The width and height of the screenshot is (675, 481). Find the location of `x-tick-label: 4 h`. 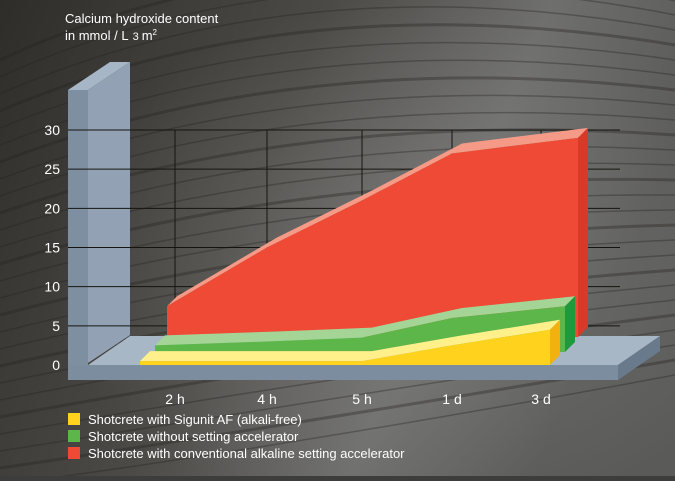

x-tick-label: 4 h is located at coordinates (266, 399).